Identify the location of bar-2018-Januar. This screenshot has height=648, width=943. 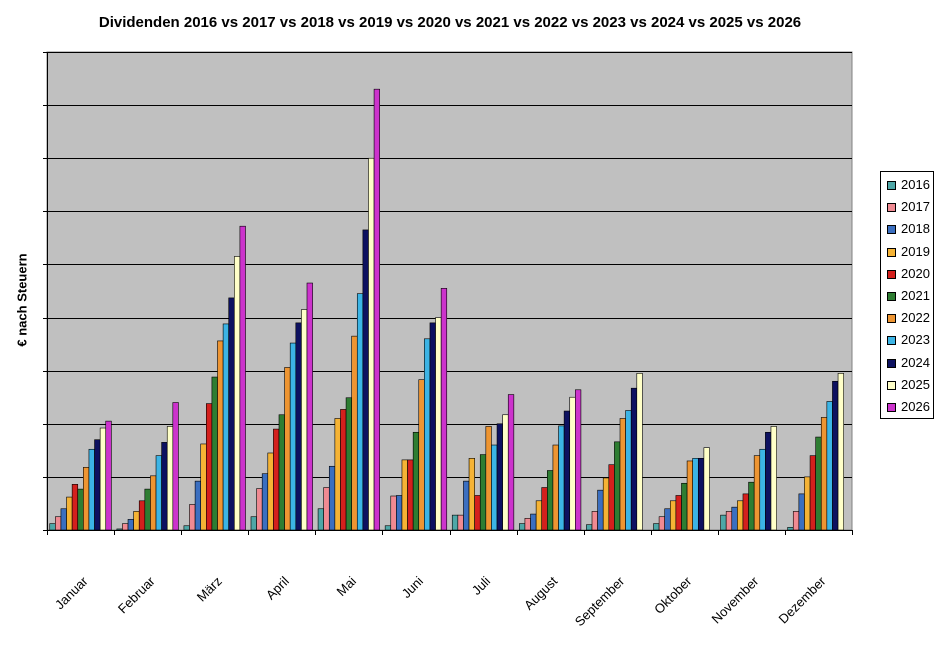
(63, 519).